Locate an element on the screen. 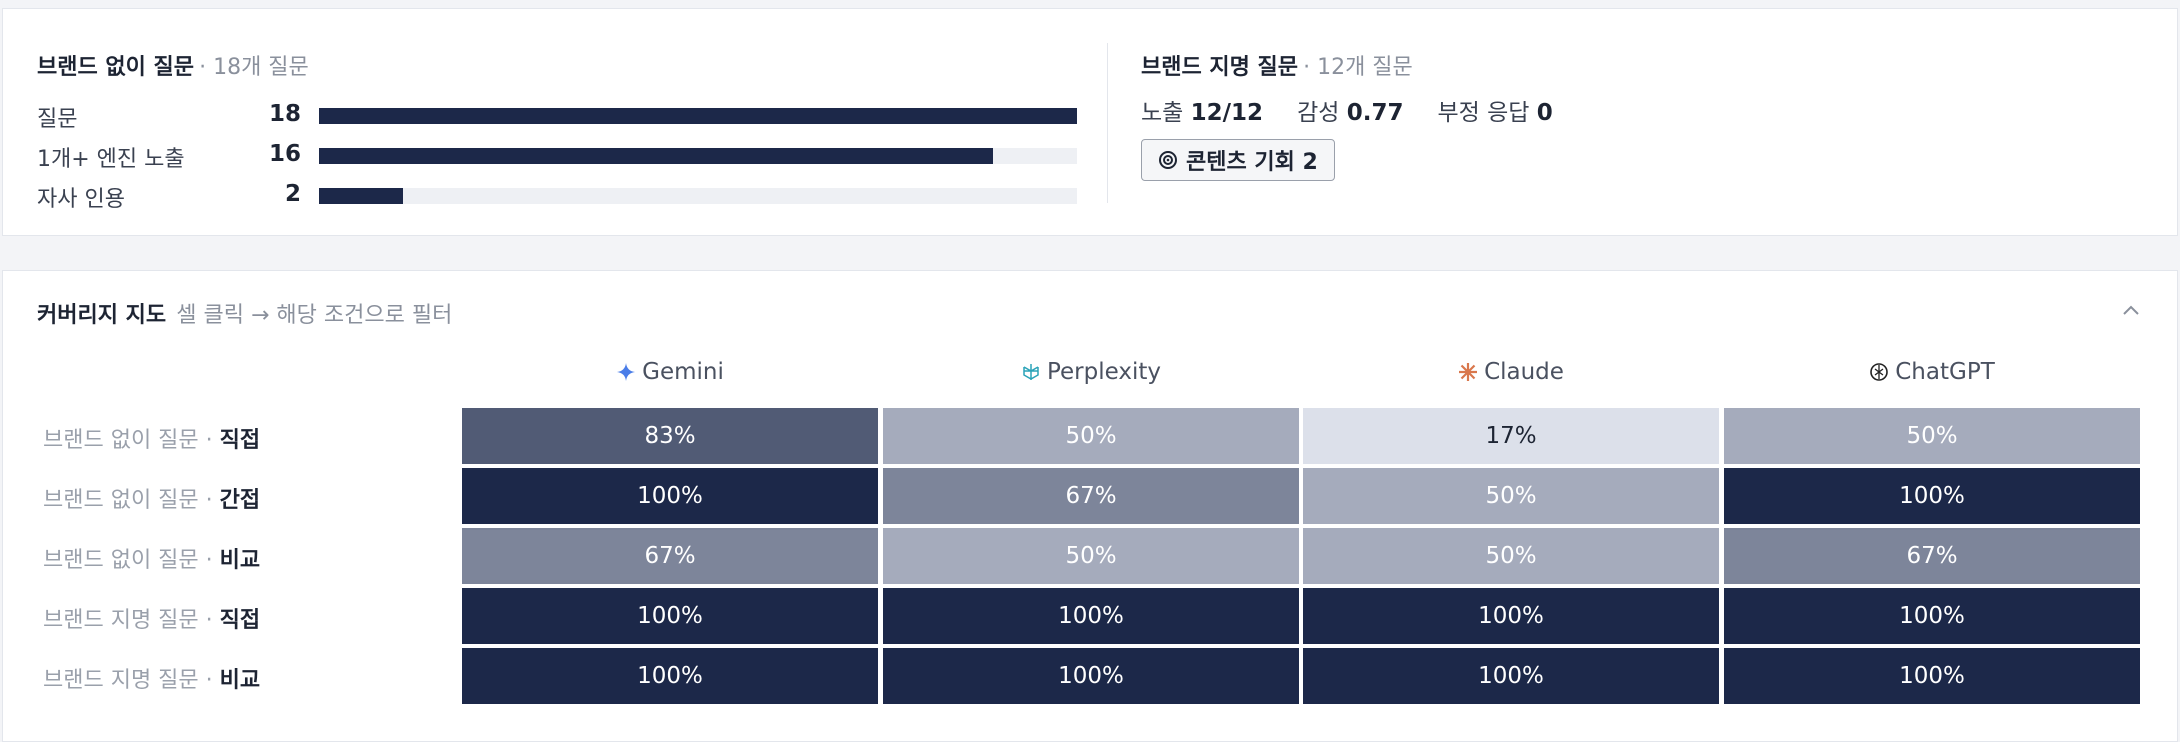  target-icon is located at coordinates (1168, 160).